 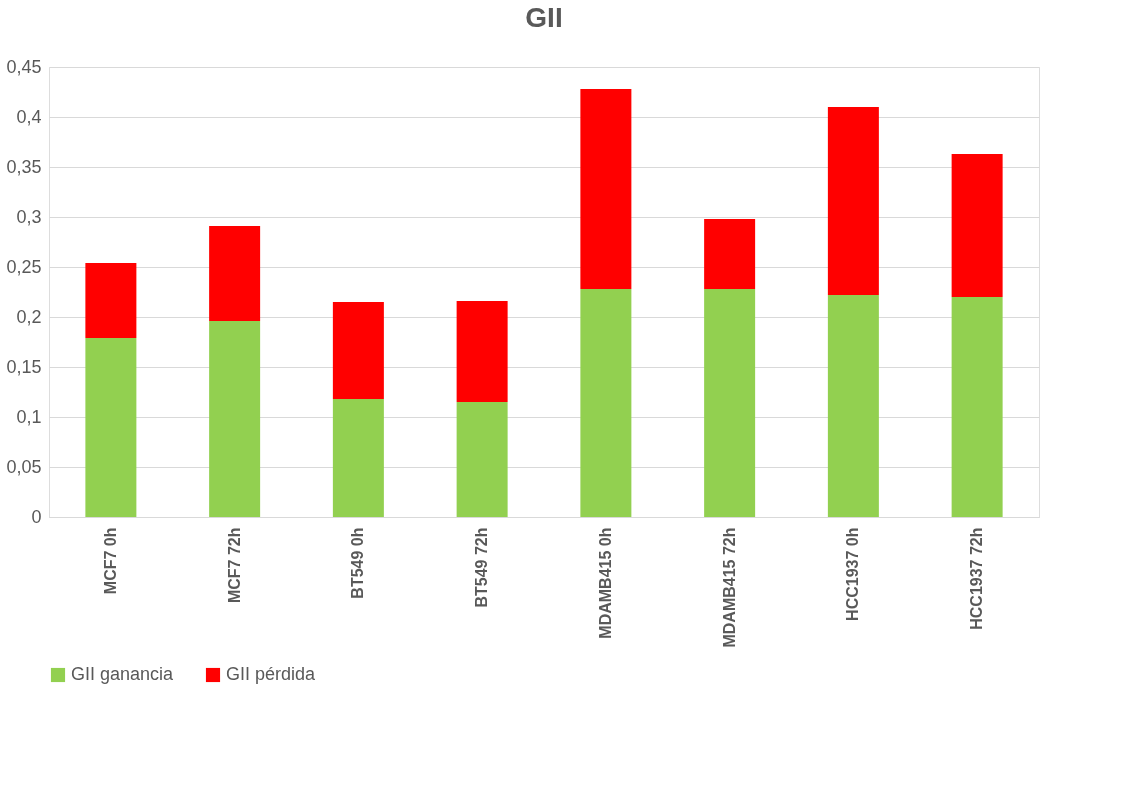 What do you see at coordinates (482, 567) in the screenshot?
I see `x-tick-label: BT549 72h` at bounding box center [482, 567].